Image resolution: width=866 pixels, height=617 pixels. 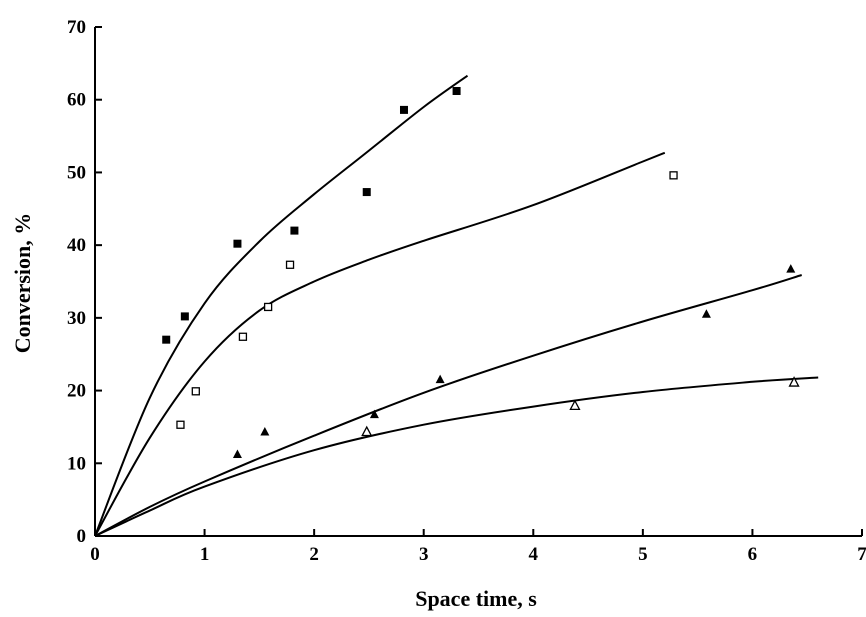 I want to click on x-tick-label: 0, so click(x=95, y=554).